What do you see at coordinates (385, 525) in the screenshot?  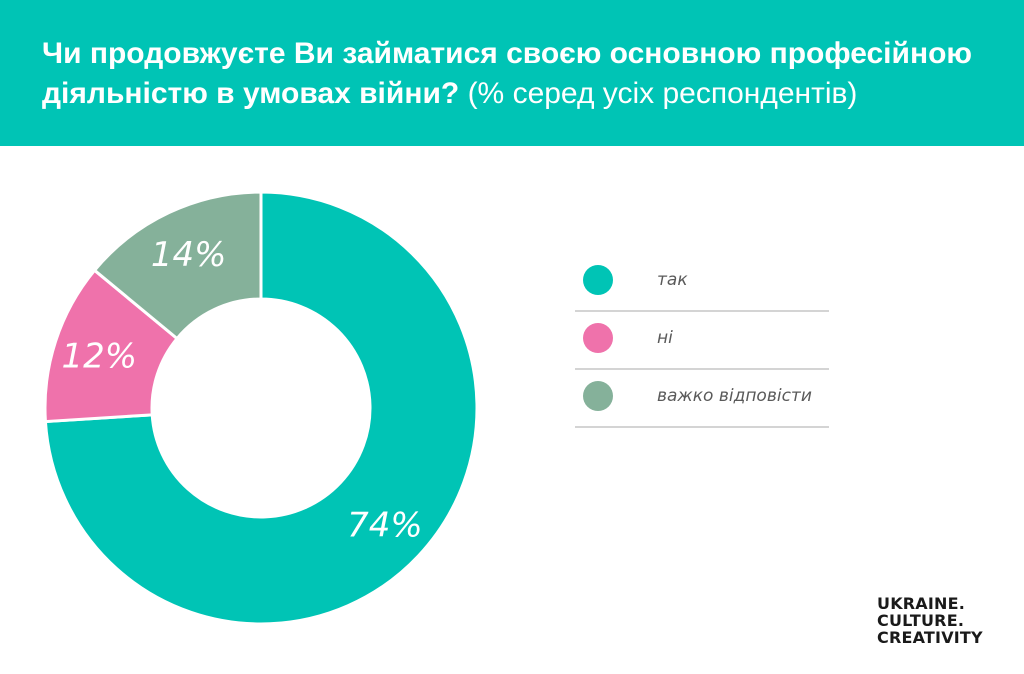 I see `data-label-yes: 74%` at bounding box center [385, 525].